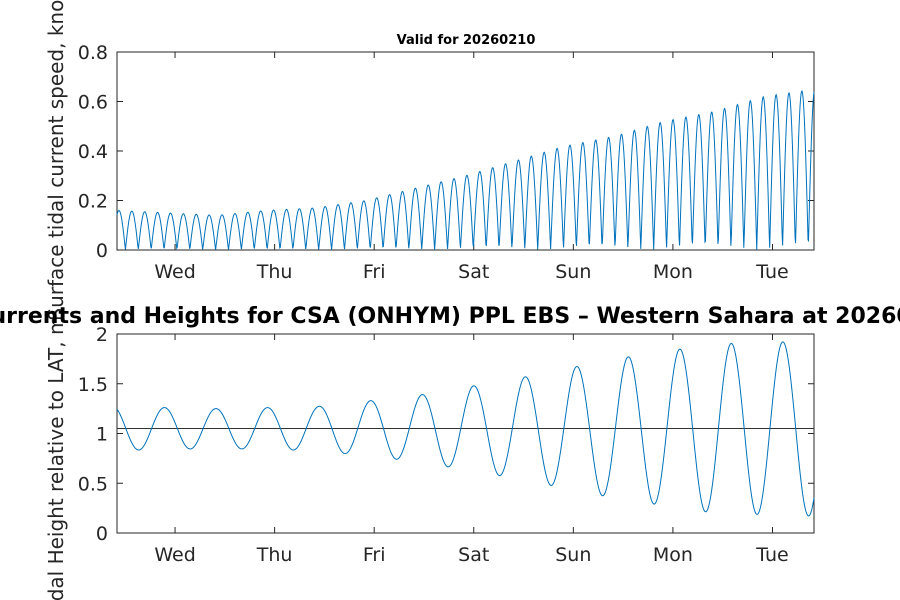 The image size is (900, 600). I want to click on tidal-height-y-label: Tidal Height relative to LAT, m, so click(56, 458).